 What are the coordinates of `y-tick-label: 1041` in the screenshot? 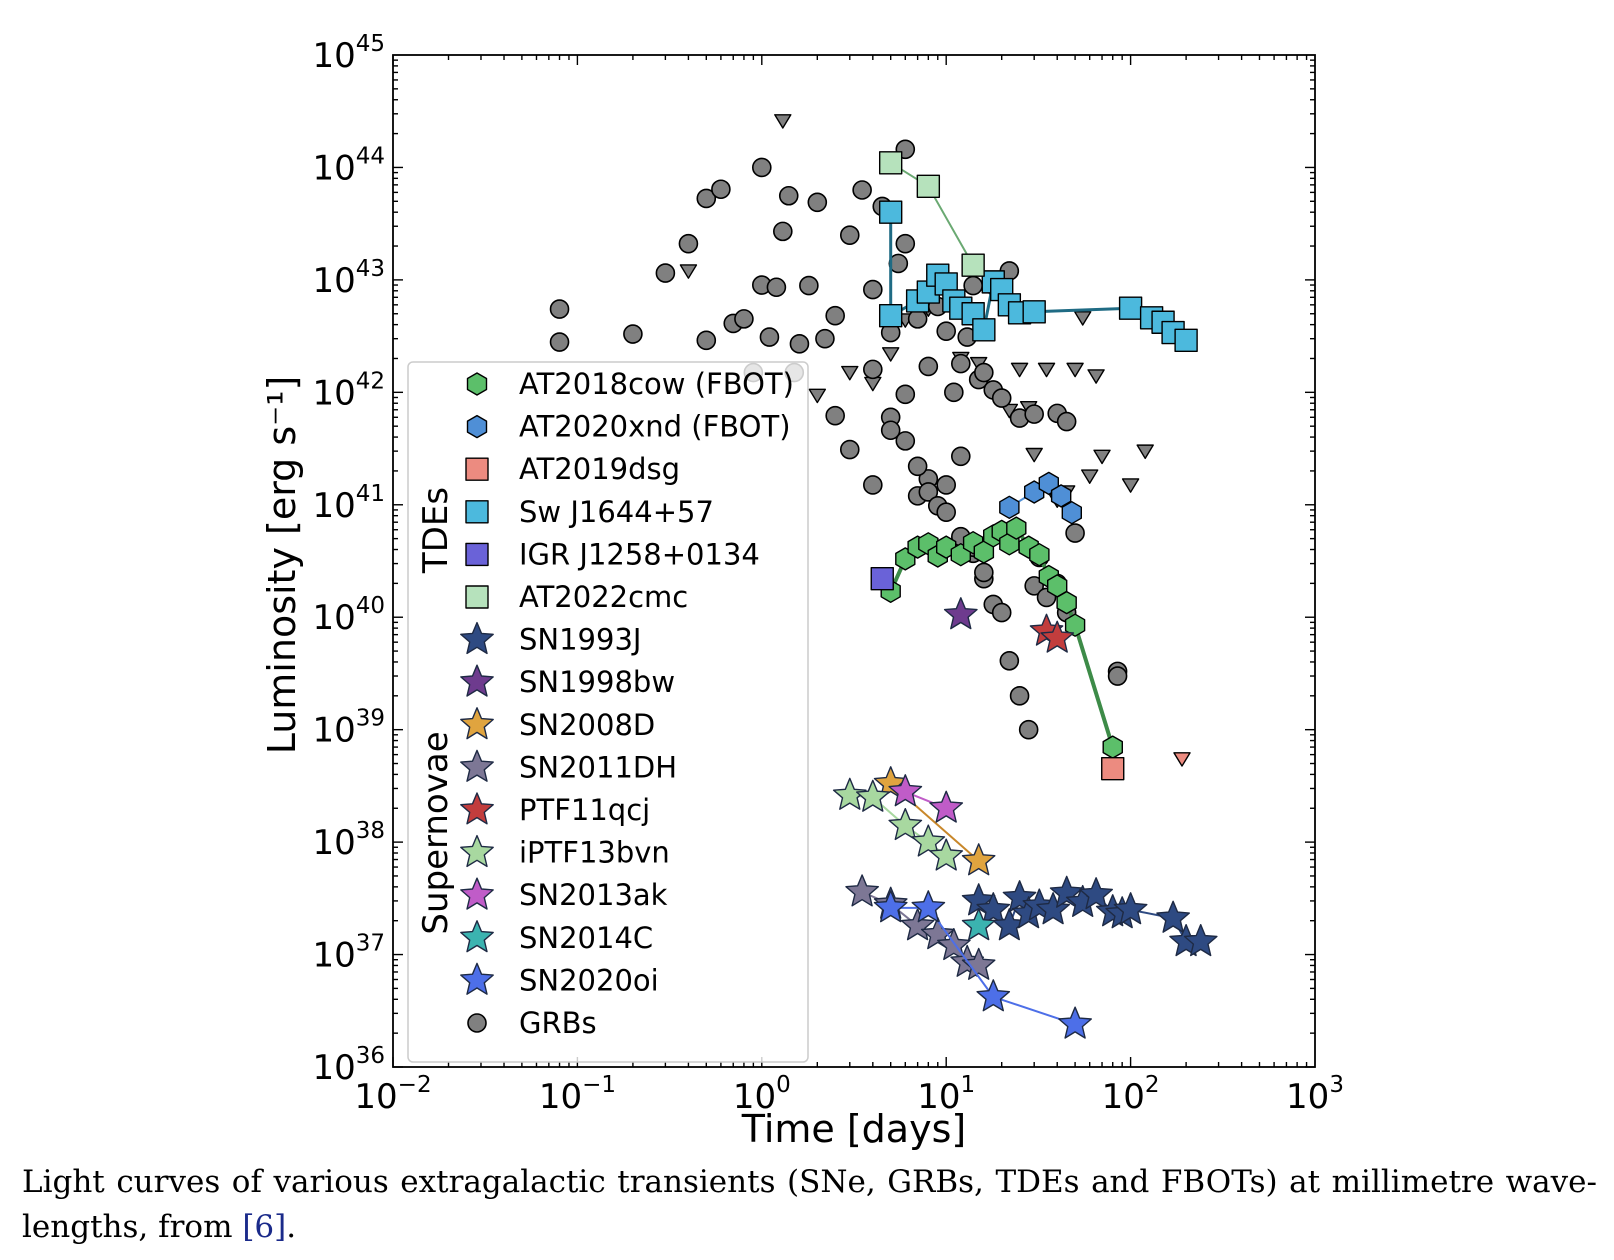 It's located at (348, 503).